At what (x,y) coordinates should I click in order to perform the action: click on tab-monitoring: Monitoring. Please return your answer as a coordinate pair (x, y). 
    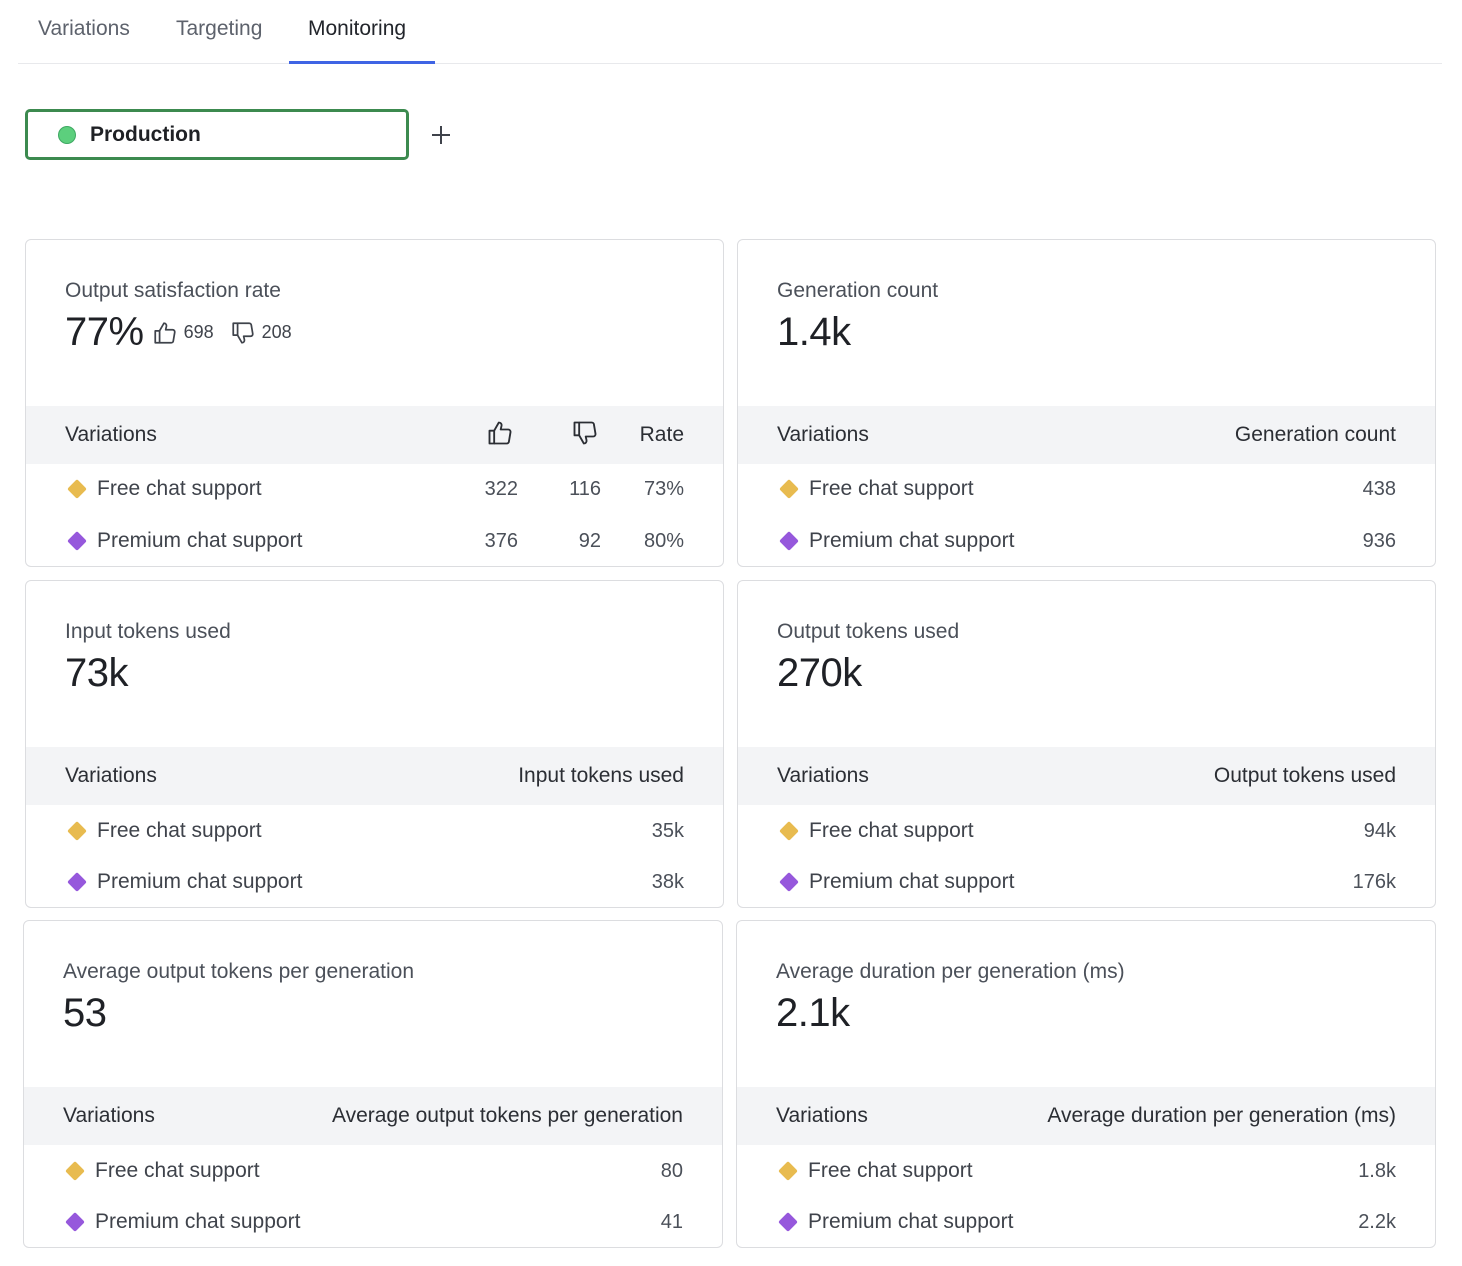
    Looking at the image, I should click on (357, 28).